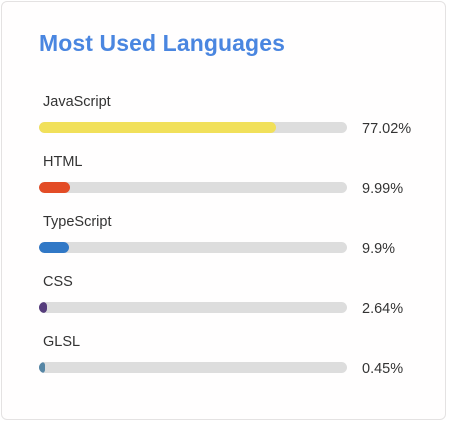 The width and height of the screenshot is (449, 423). What do you see at coordinates (239, 181) in the screenshot?
I see `language-item-html: HTML 9.99%` at bounding box center [239, 181].